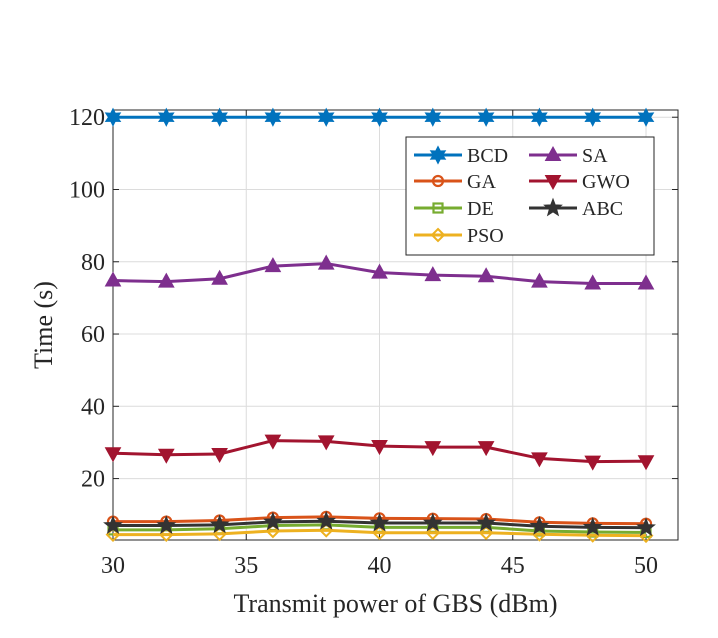  I want to click on legend-item-de: DE, so click(454, 209).